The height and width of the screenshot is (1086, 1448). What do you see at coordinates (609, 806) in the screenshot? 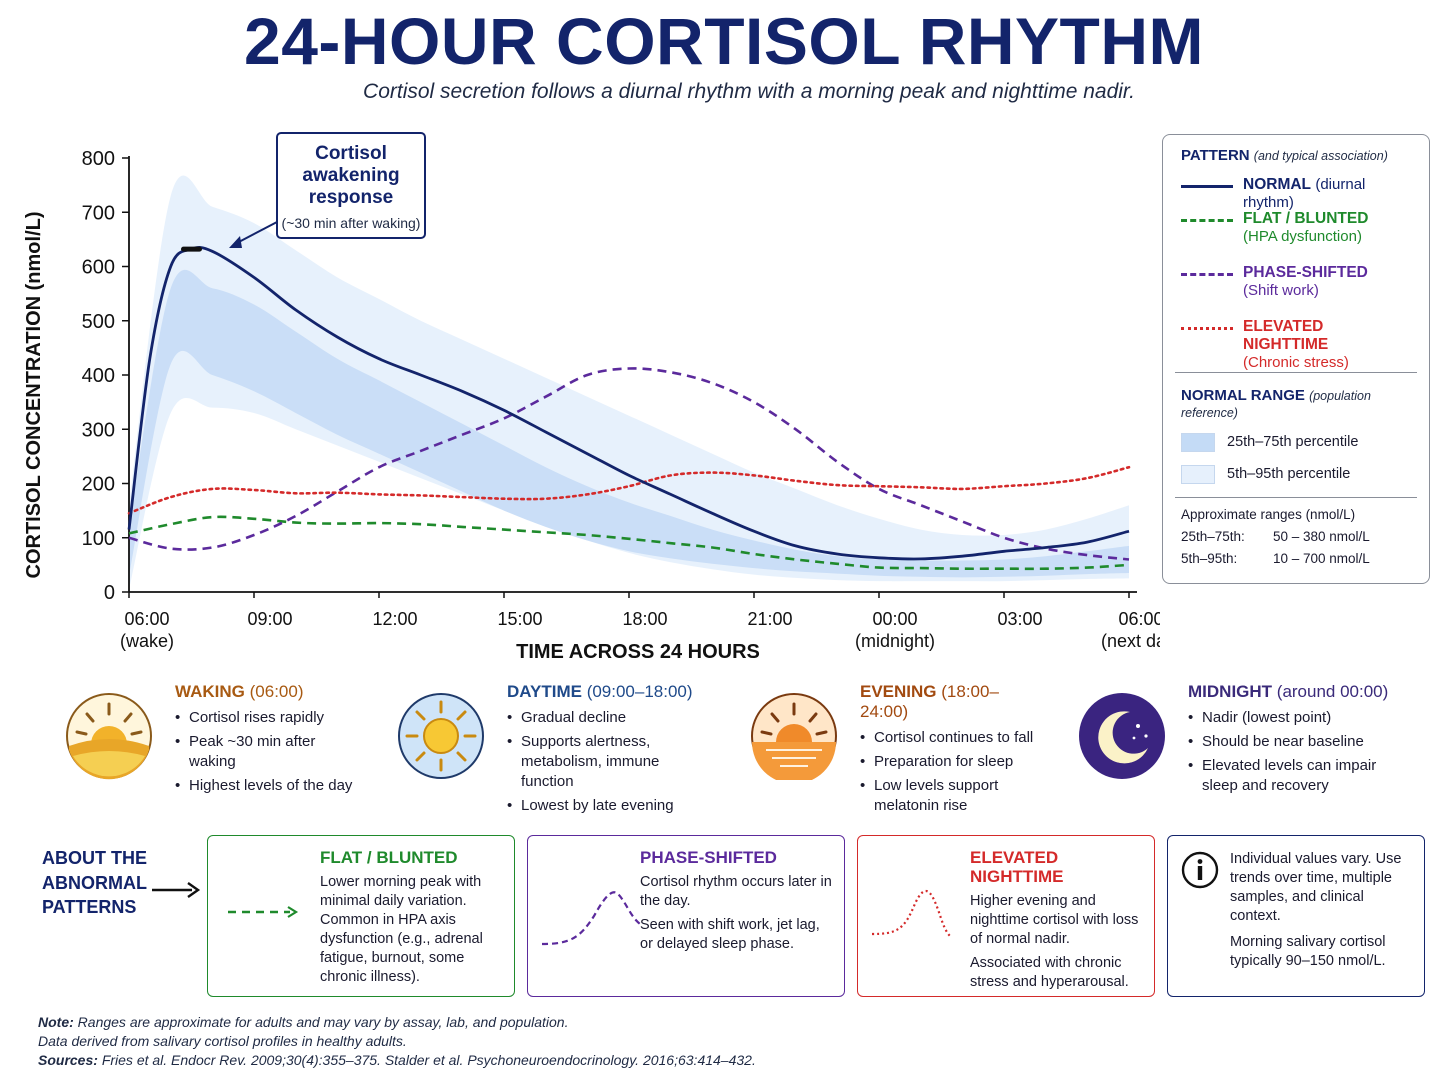
I see `period-bullet: Lowest by late evening` at bounding box center [609, 806].